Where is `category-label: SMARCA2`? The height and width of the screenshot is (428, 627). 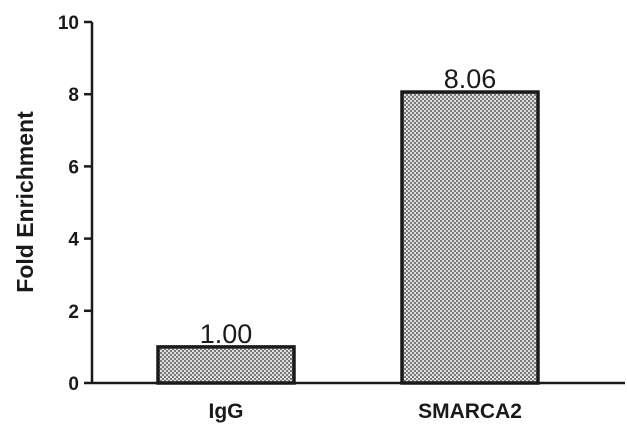 category-label: SMARCA2 is located at coordinates (470, 411).